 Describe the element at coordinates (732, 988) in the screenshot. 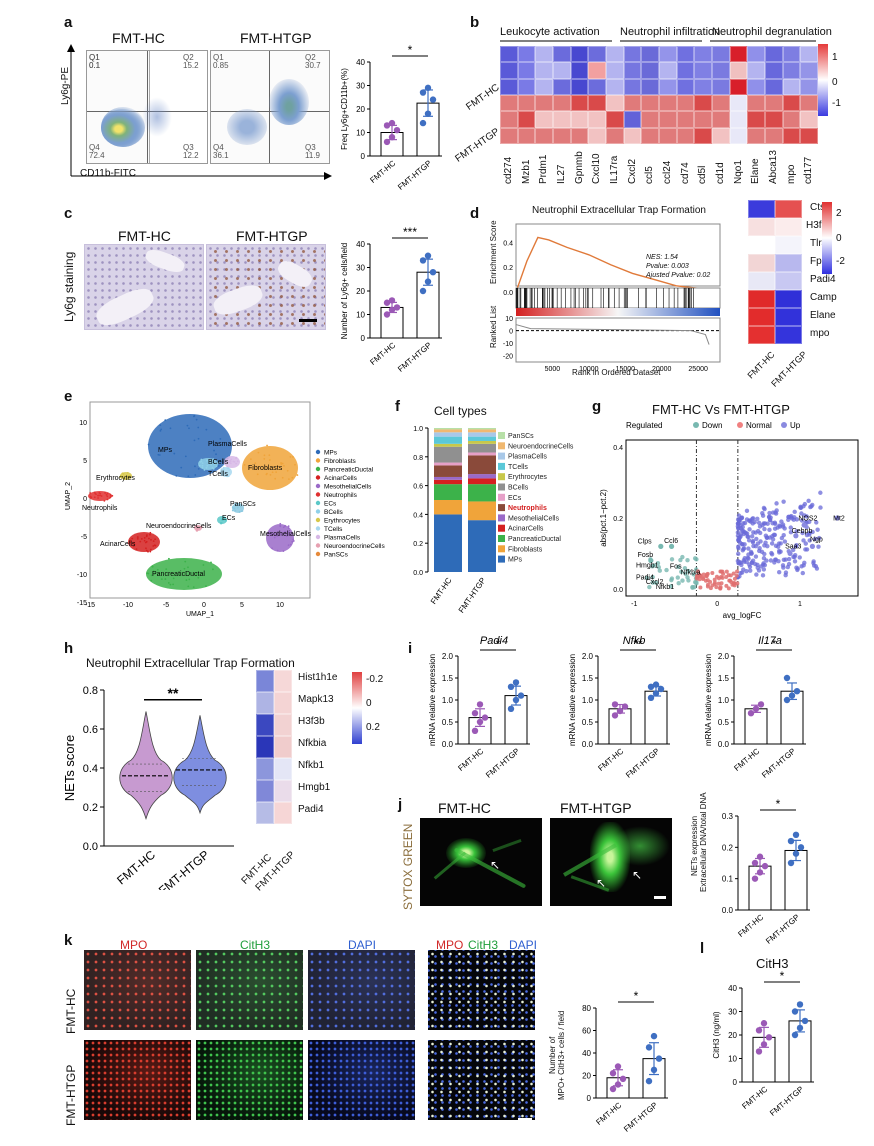

I see `y-tick-label: 40` at that location.